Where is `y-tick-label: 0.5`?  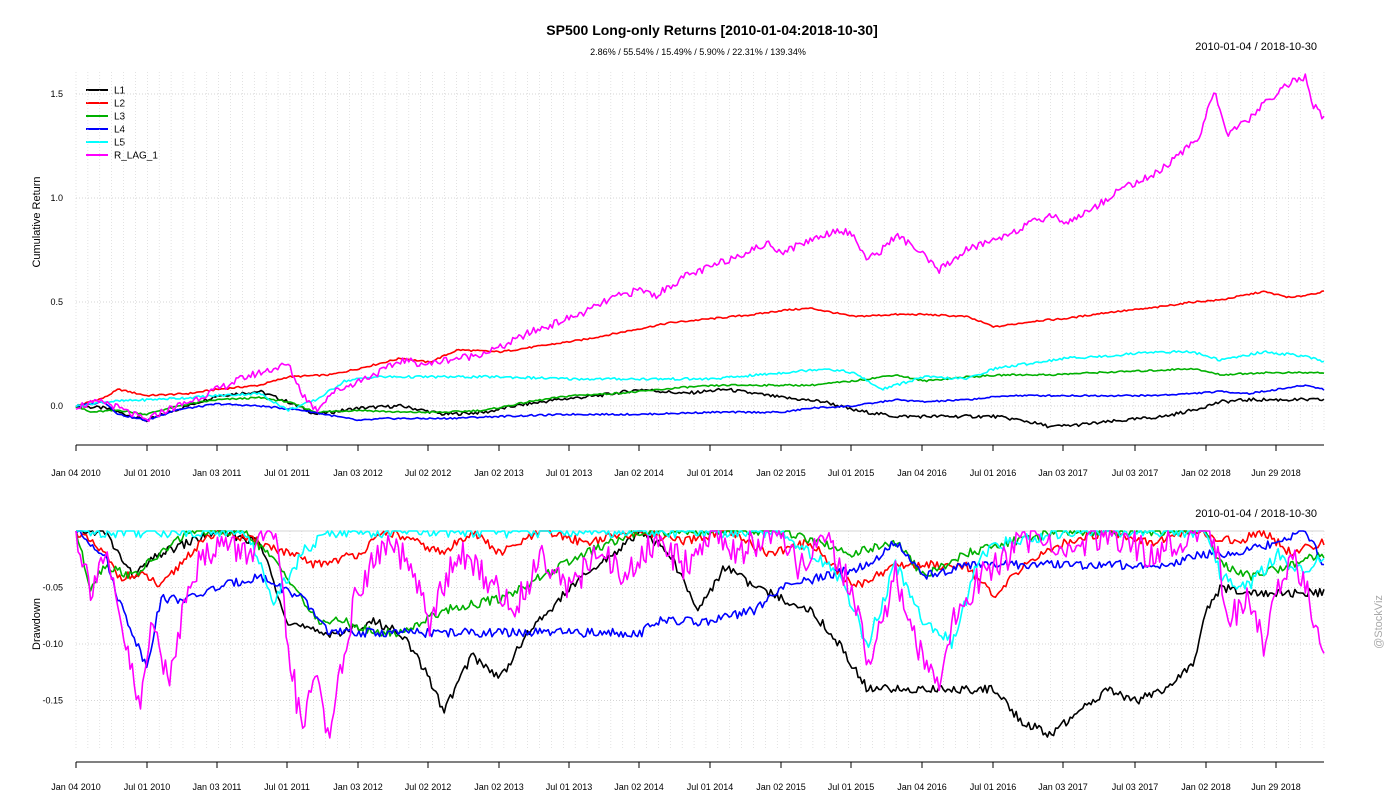
y-tick-label: 0.5 is located at coordinates (56, 302).